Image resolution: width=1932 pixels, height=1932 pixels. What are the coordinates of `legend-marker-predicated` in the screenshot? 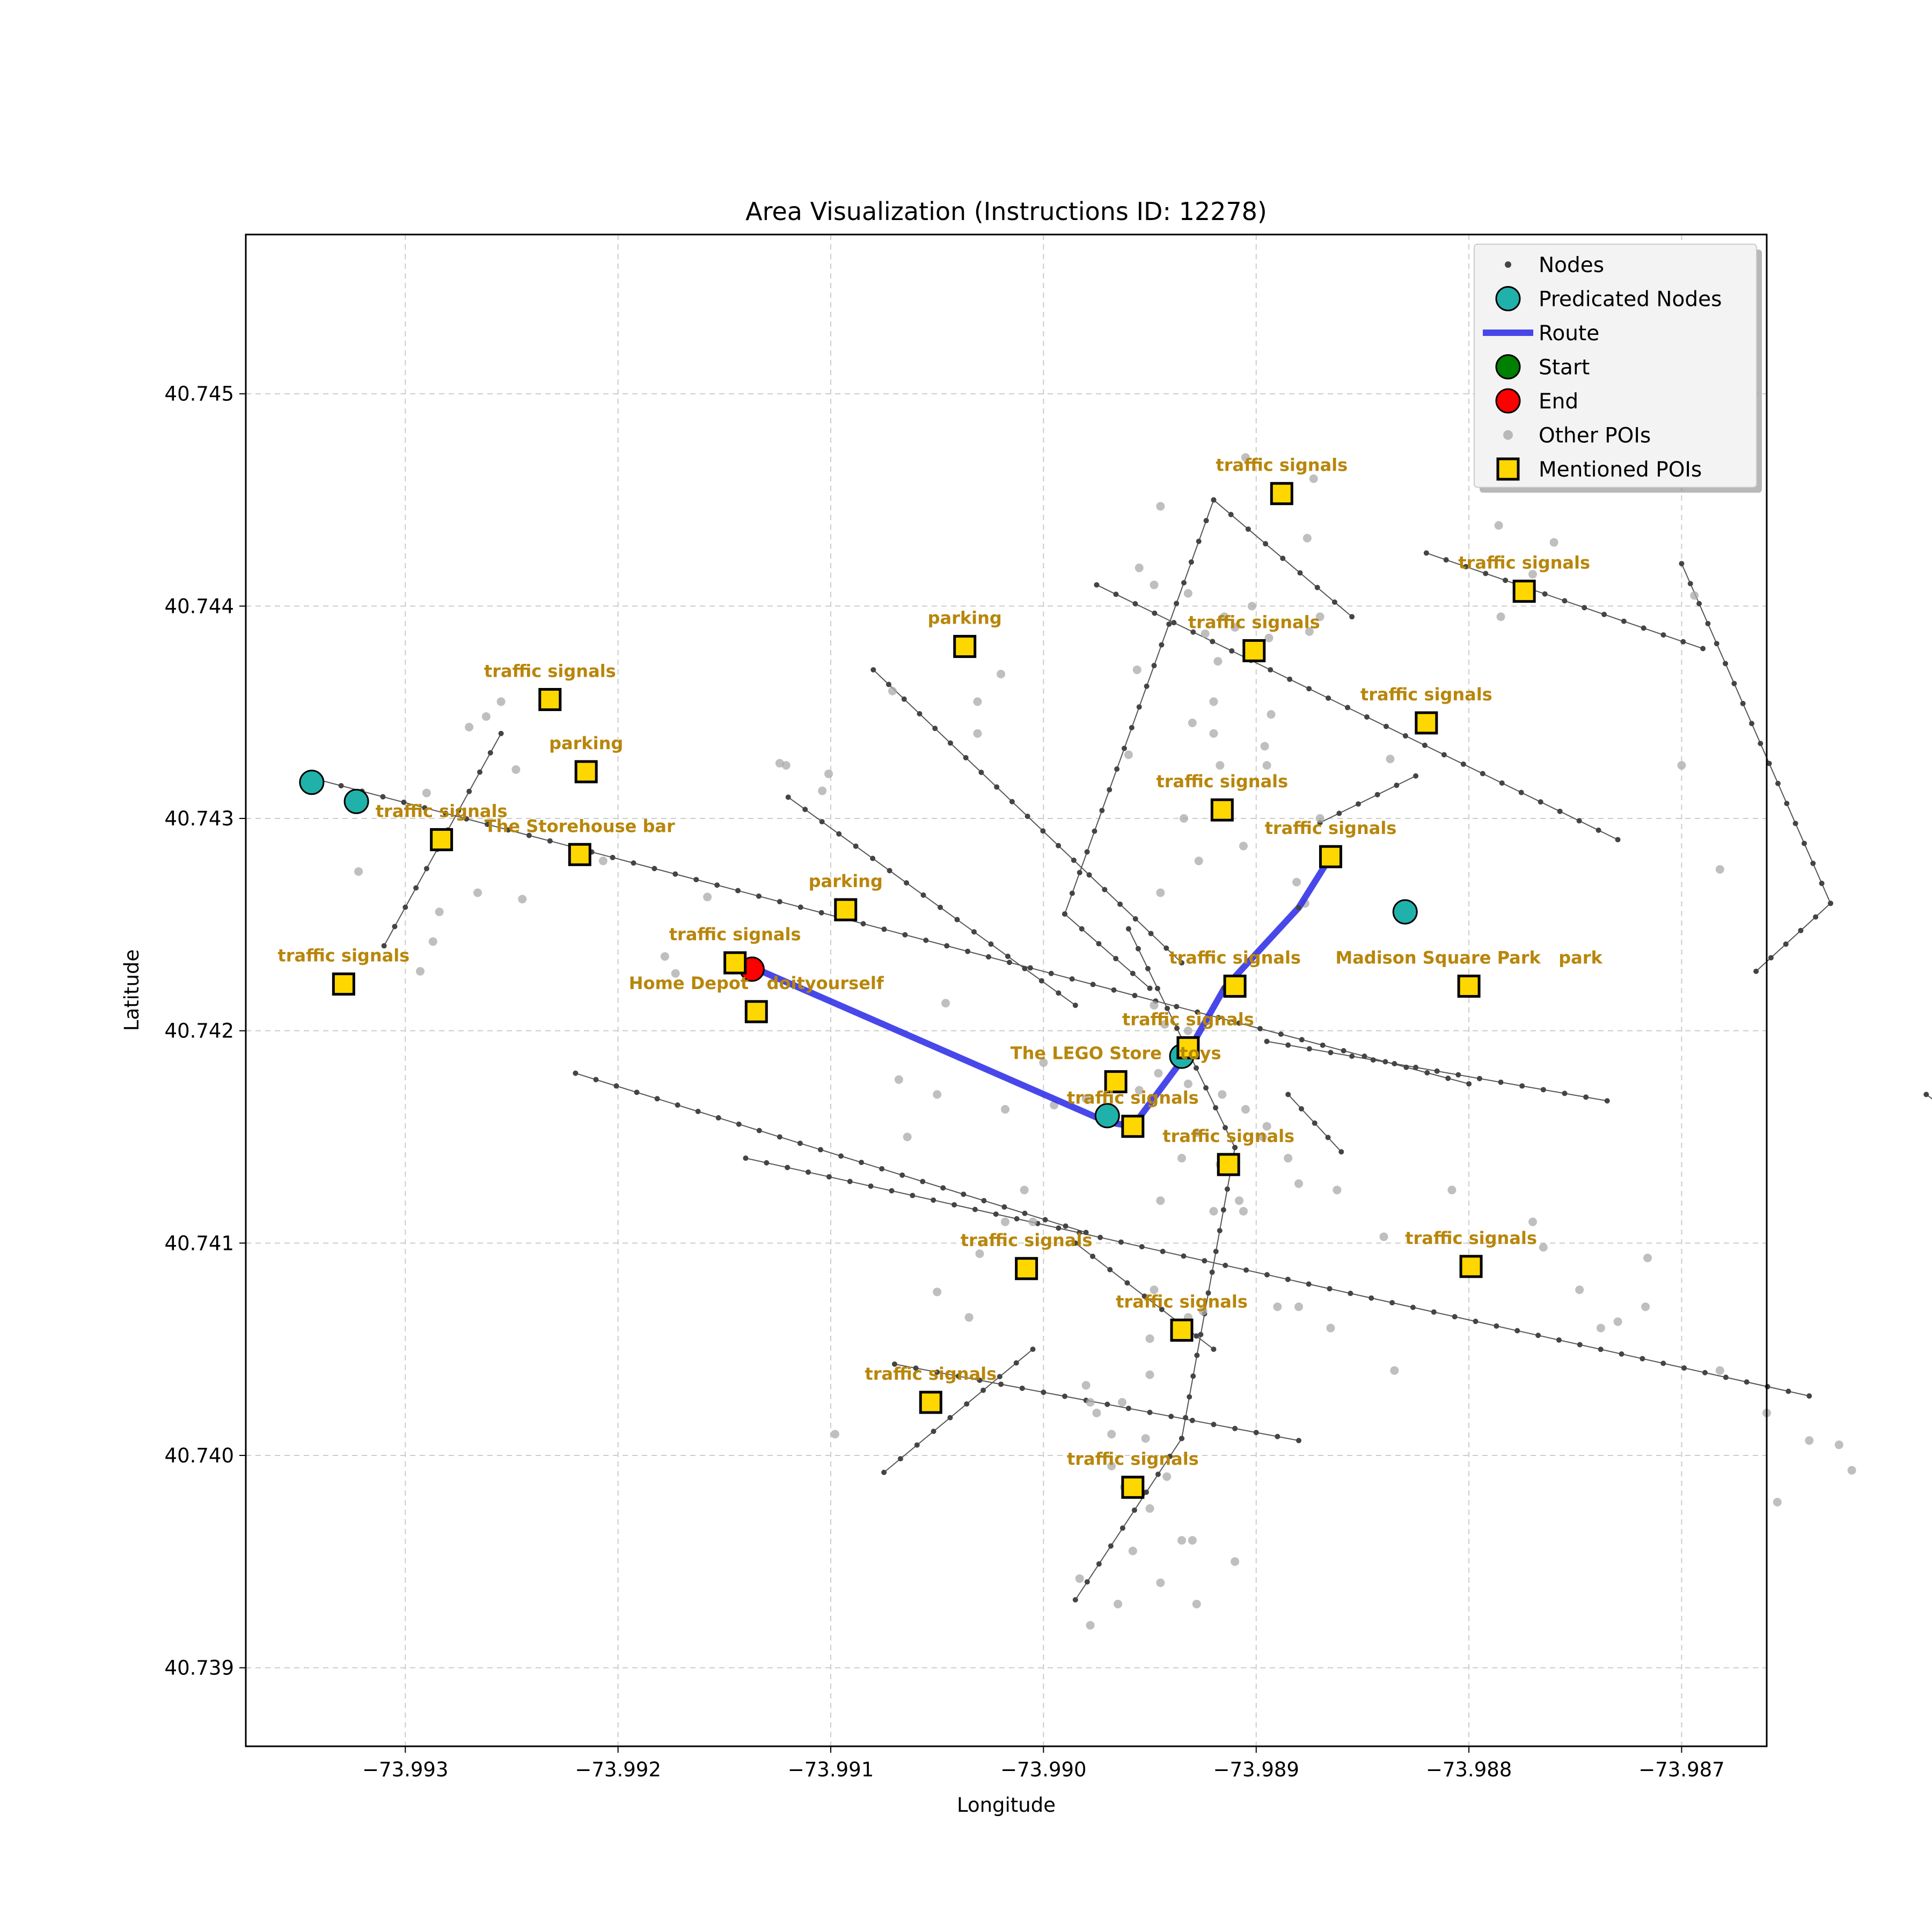 It's located at (1508, 298).